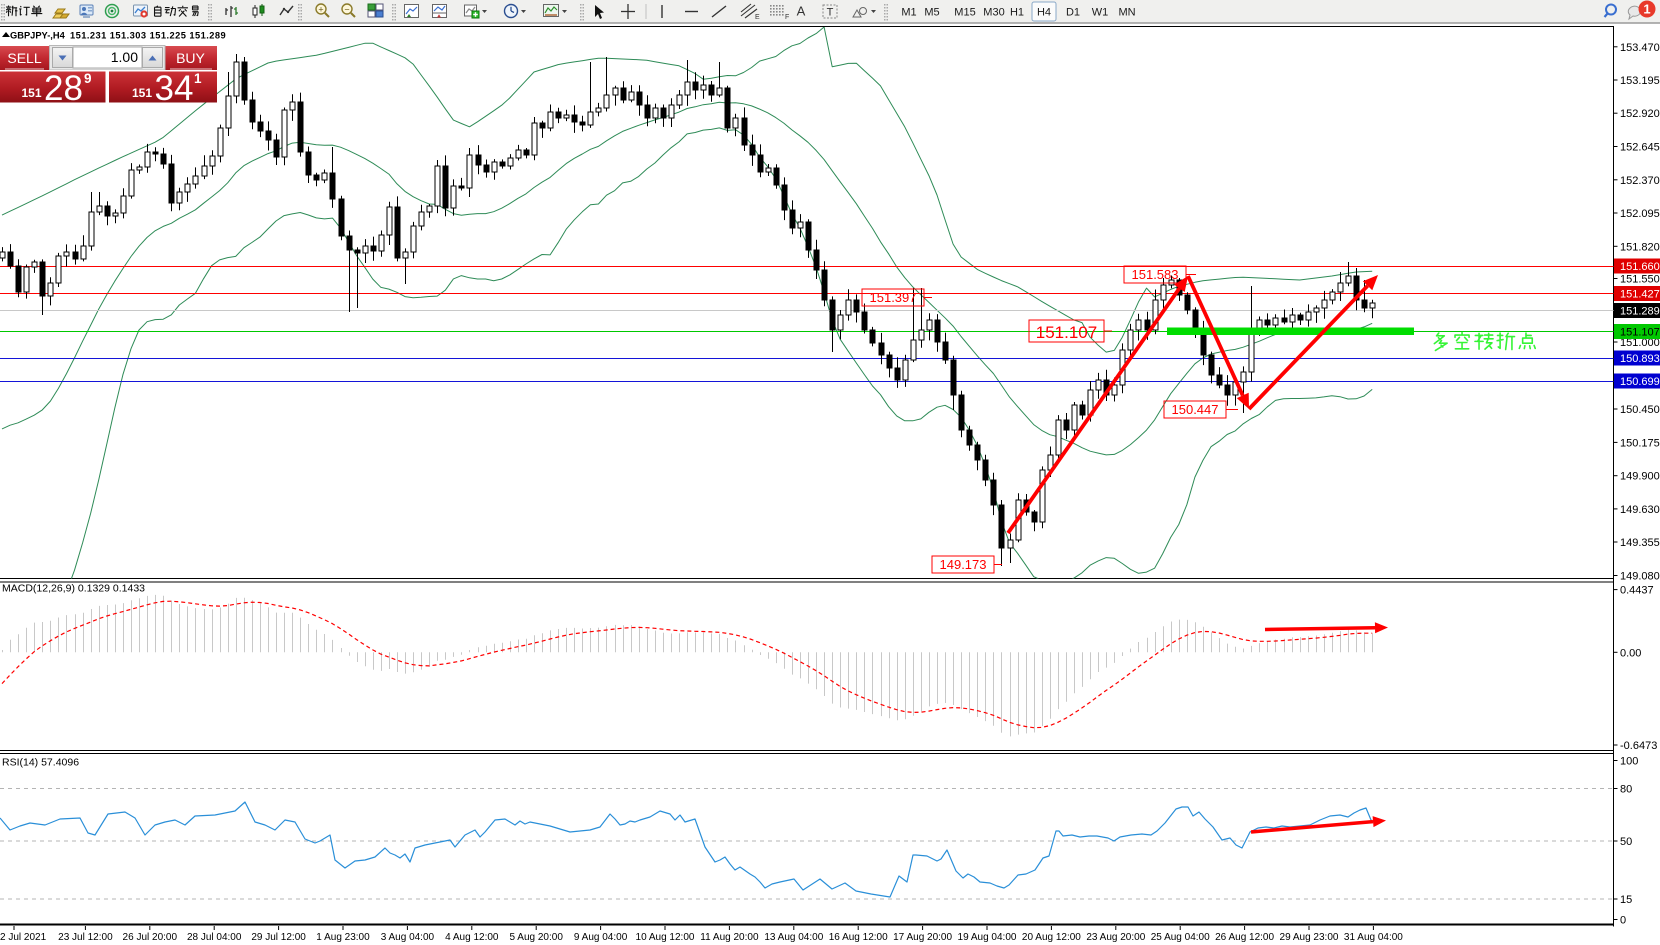 This screenshot has height=945, width=1660. I want to click on svg-text: 0, so click(1623, 921).